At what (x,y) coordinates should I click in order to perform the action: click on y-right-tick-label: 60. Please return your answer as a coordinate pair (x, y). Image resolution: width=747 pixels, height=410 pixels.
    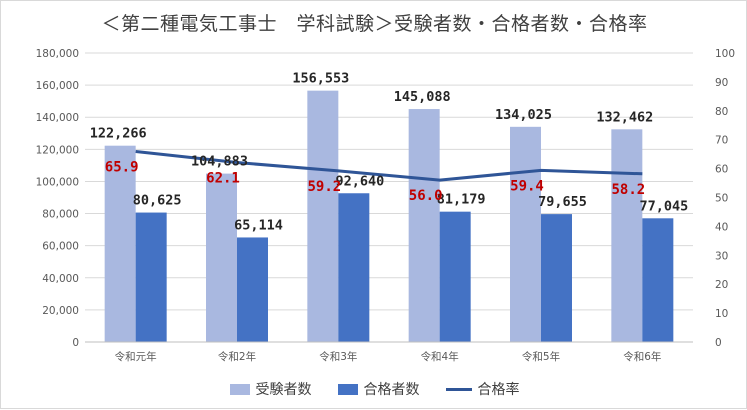
    Looking at the image, I should click on (721, 170).